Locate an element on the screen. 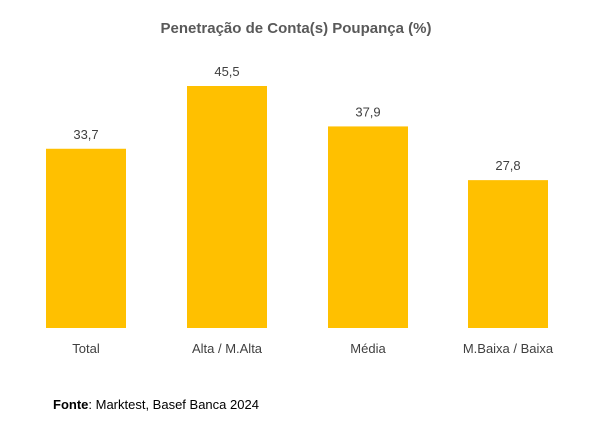  category-label-1: Alta / M.Alta is located at coordinates (227, 348).